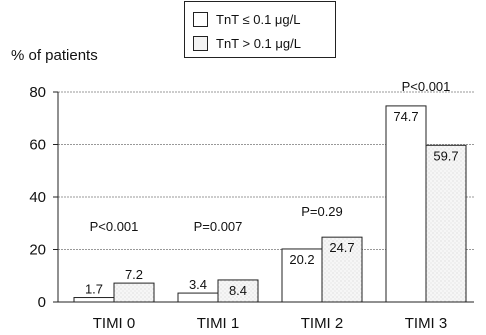 This screenshot has height=335, width=486. What do you see at coordinates (405, 116) in the screenshot?
I see `value-label-tnt-low: 74.7` at bounding box center [405, 116].